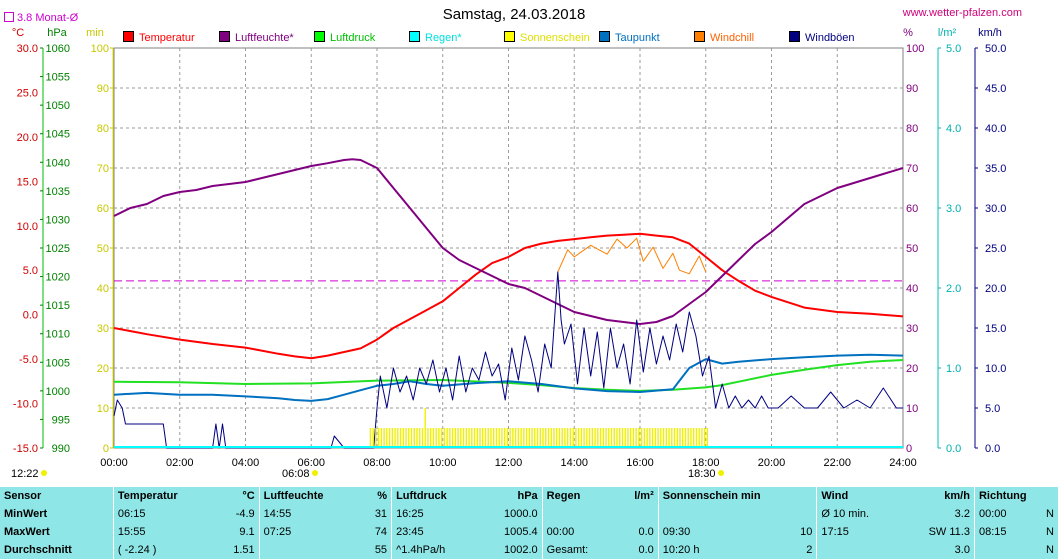  Describe the element at coordinates (953, 209) in the screenshot. I see `rain-tick-label: 3.0` at that location.